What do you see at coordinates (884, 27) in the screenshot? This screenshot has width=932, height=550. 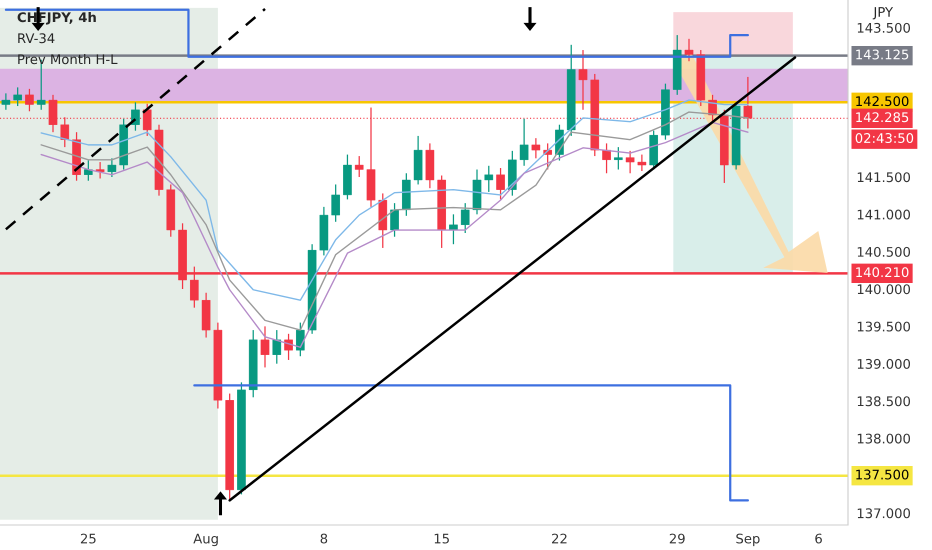 I see `y-tick-label: 143.500` at bounding box center [884, 27].